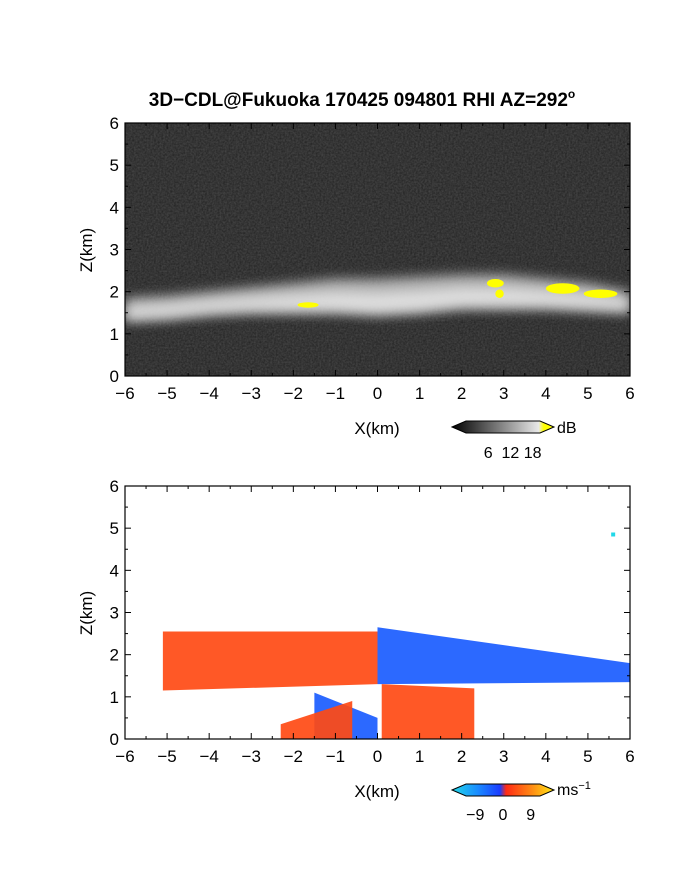 This screenshot has height=880, width=680. I want to click on velocity-x-axis-label: X(km), so click(376, 791).